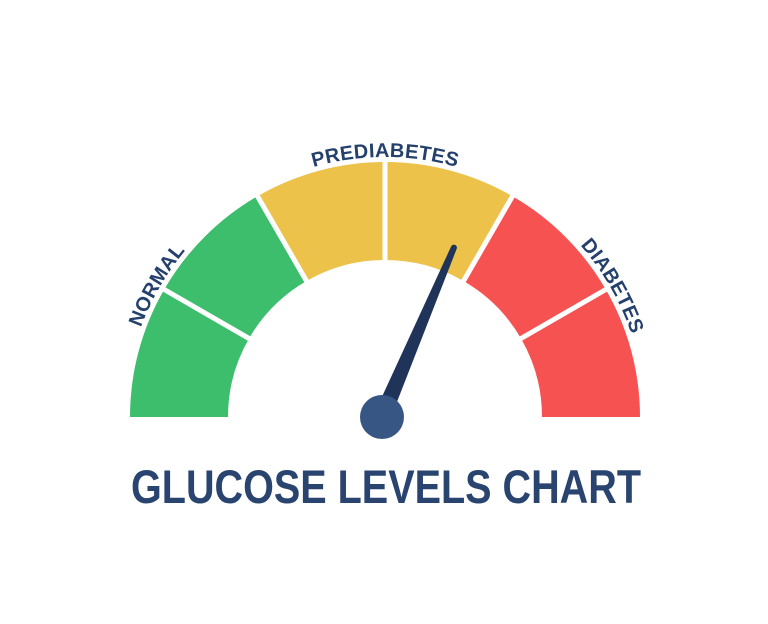 The image size is (768, 624). Describe the element at coordinates (534, 267) in the screenshot. I see `gauge-segment-diabetes` at that location.